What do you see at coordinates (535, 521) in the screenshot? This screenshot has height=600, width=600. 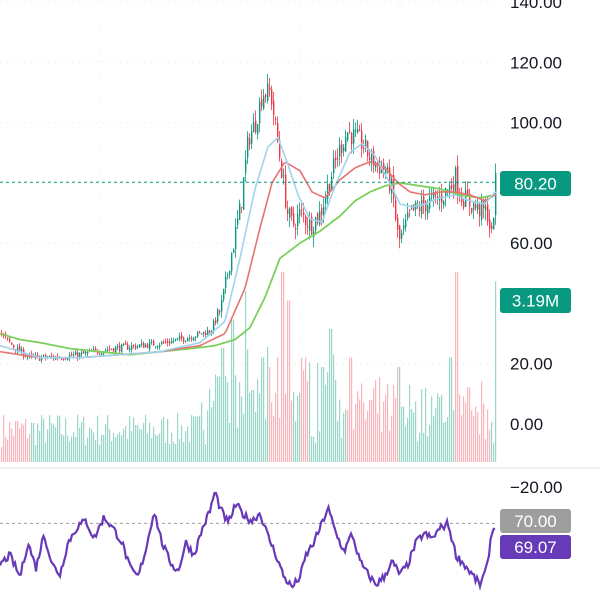 I see `rsi-reference-badge: 70.00` at bounding box center [535, 521].